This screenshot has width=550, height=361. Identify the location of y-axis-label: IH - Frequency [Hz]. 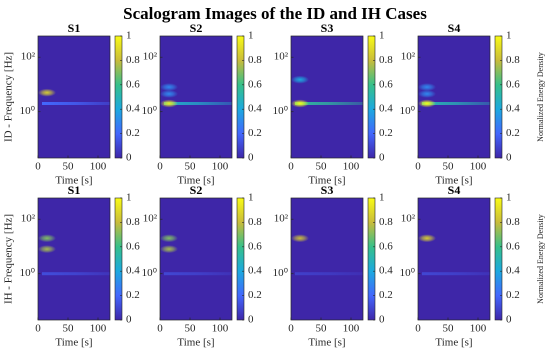
(9, 259).